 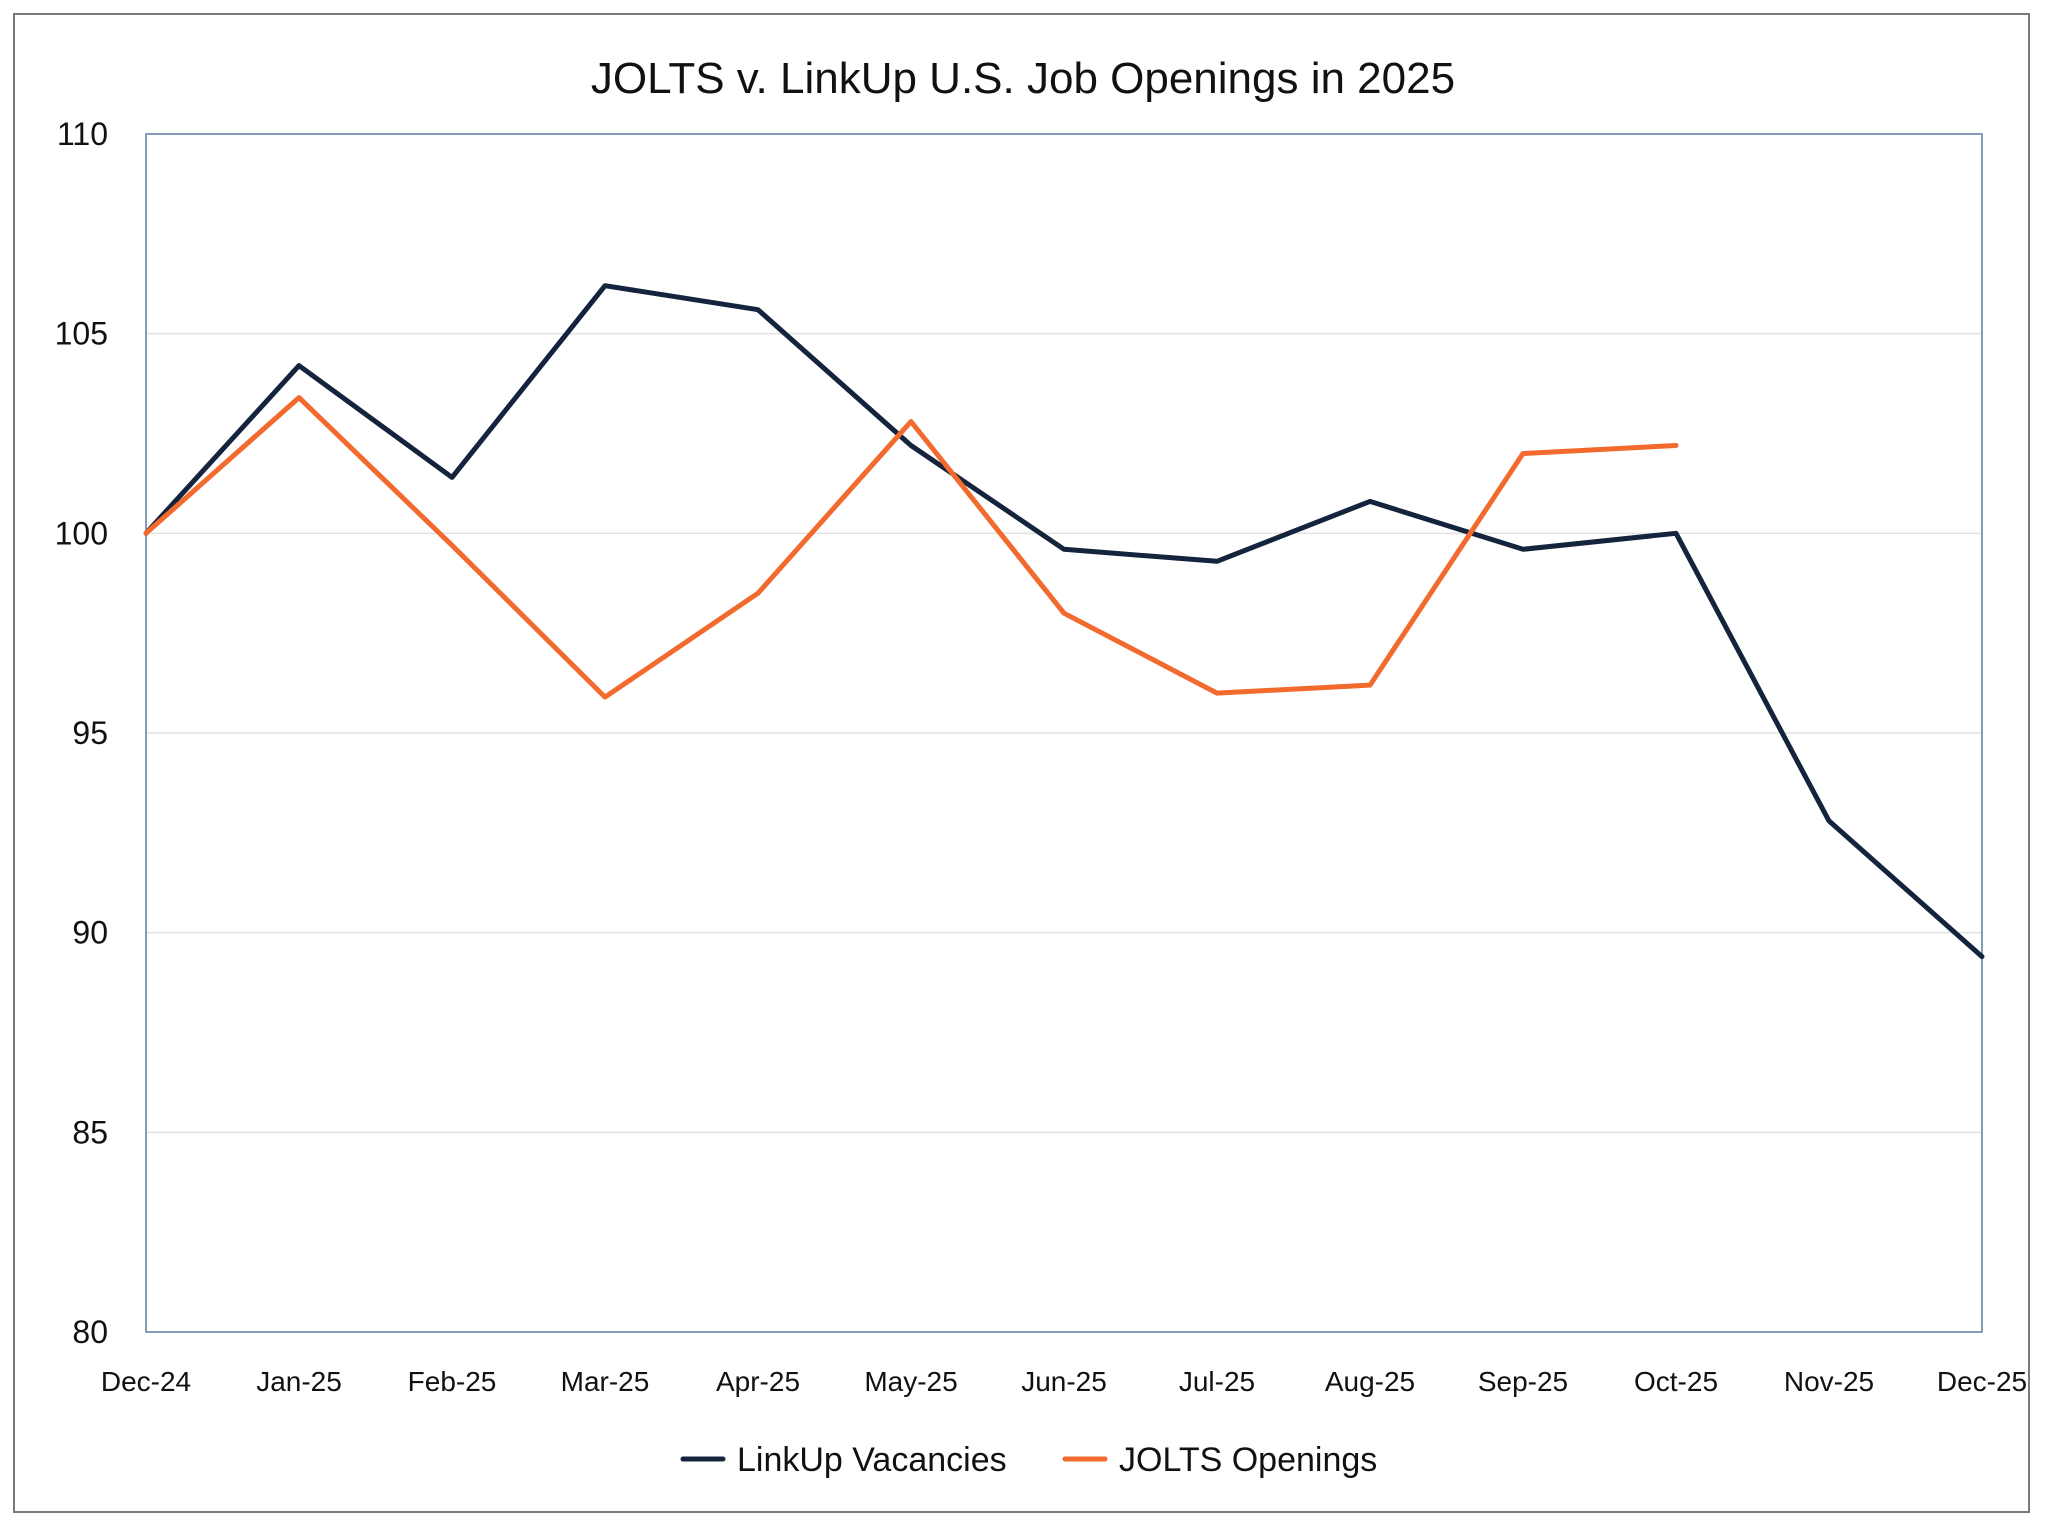 What do you see at coordinates (81, 334) in the screenshot?
I see `y-tick-label: 105` at bounding box center [81, 334].